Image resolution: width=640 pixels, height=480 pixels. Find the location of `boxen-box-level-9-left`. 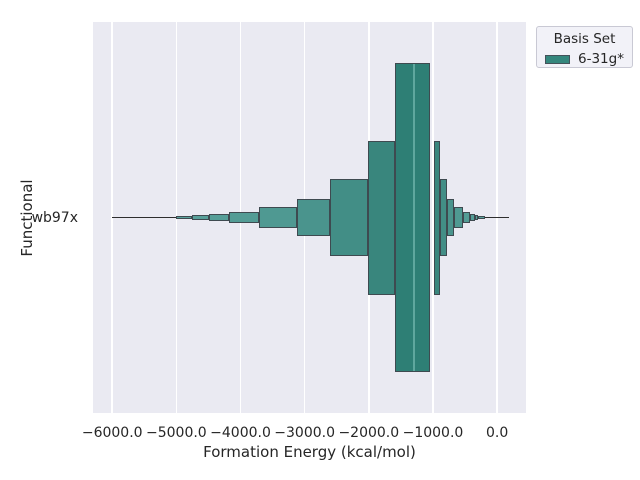

boxen-box-level-9-left is located at coordinates (184, 218).